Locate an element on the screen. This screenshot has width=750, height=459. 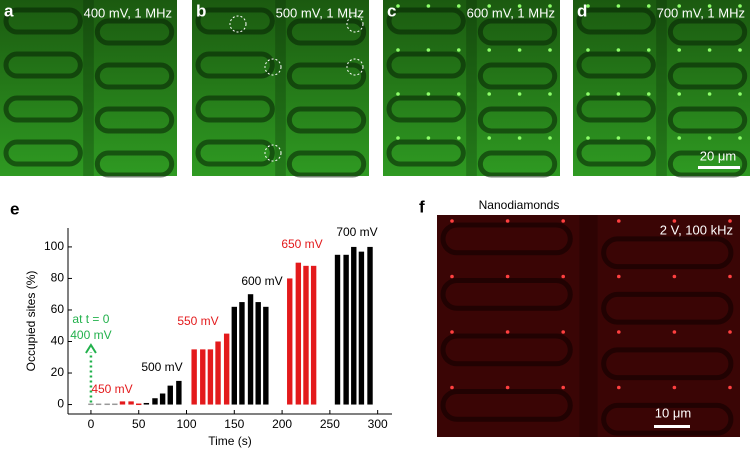
y-tick-label: 0 is located at coordinates (60, 404).